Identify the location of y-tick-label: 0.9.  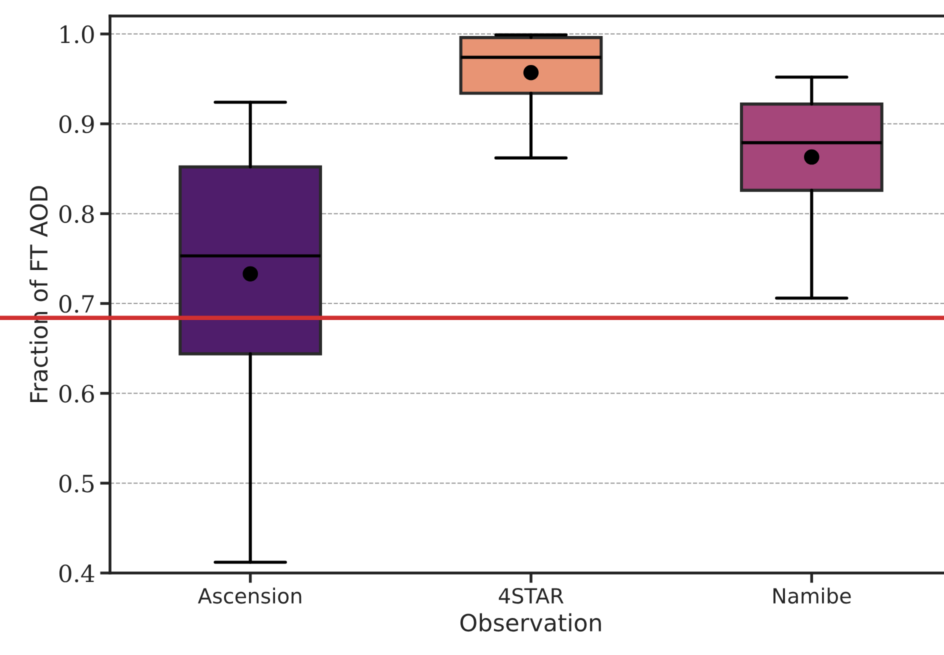
(76, 124).